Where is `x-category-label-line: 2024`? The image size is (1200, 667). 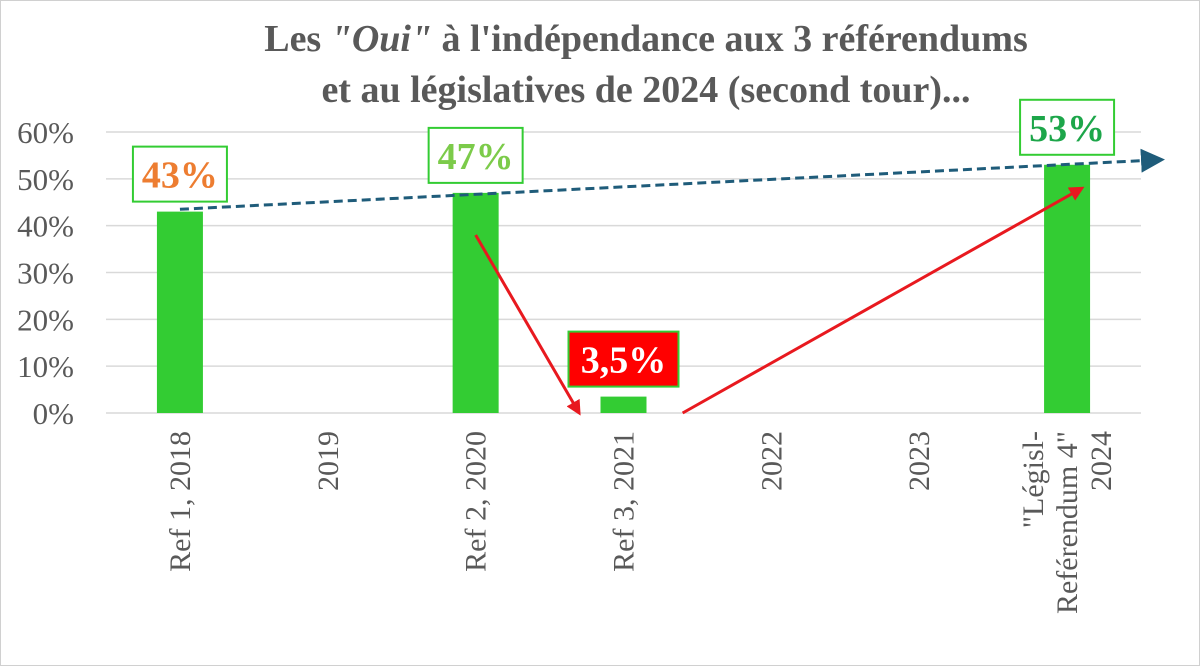
x-category-label-line: 2024 is located at coordinates (1101, 461).